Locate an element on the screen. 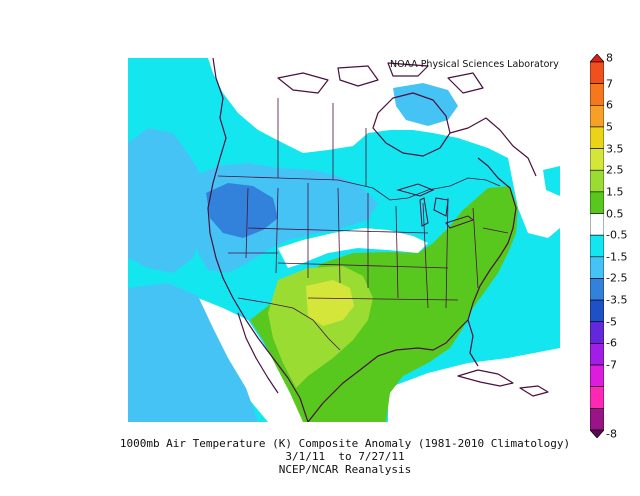  color-bar-tick-label: -2.5 is located at coordinates (617, 278).